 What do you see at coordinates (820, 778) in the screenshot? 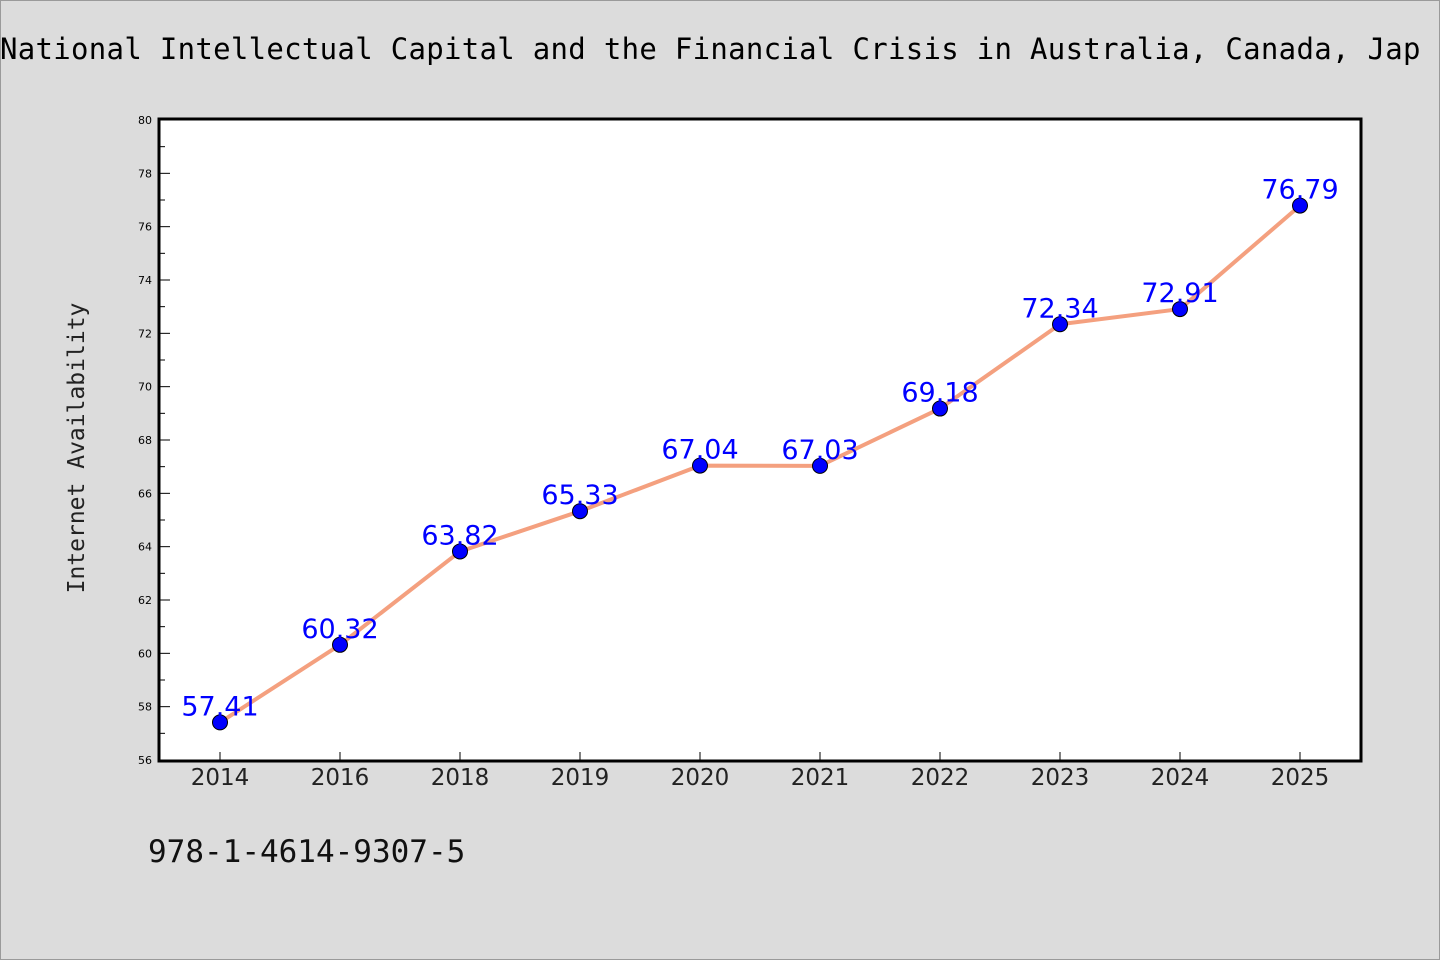
I see `x-tick-label: 2021` at bounding box center [820, 778].